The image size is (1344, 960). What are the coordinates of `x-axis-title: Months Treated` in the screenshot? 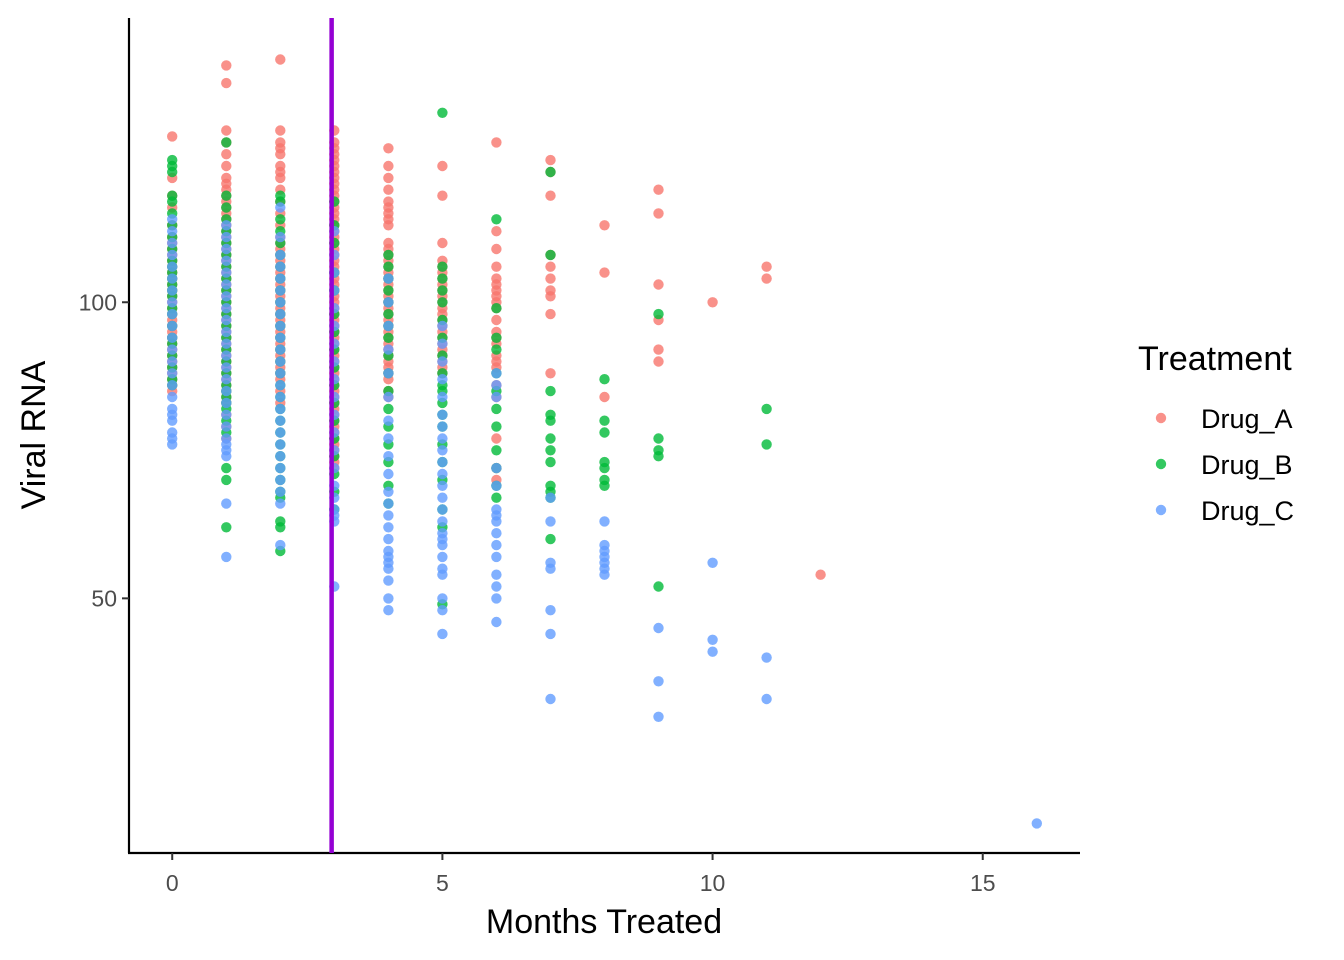 It's located at (604, 922).